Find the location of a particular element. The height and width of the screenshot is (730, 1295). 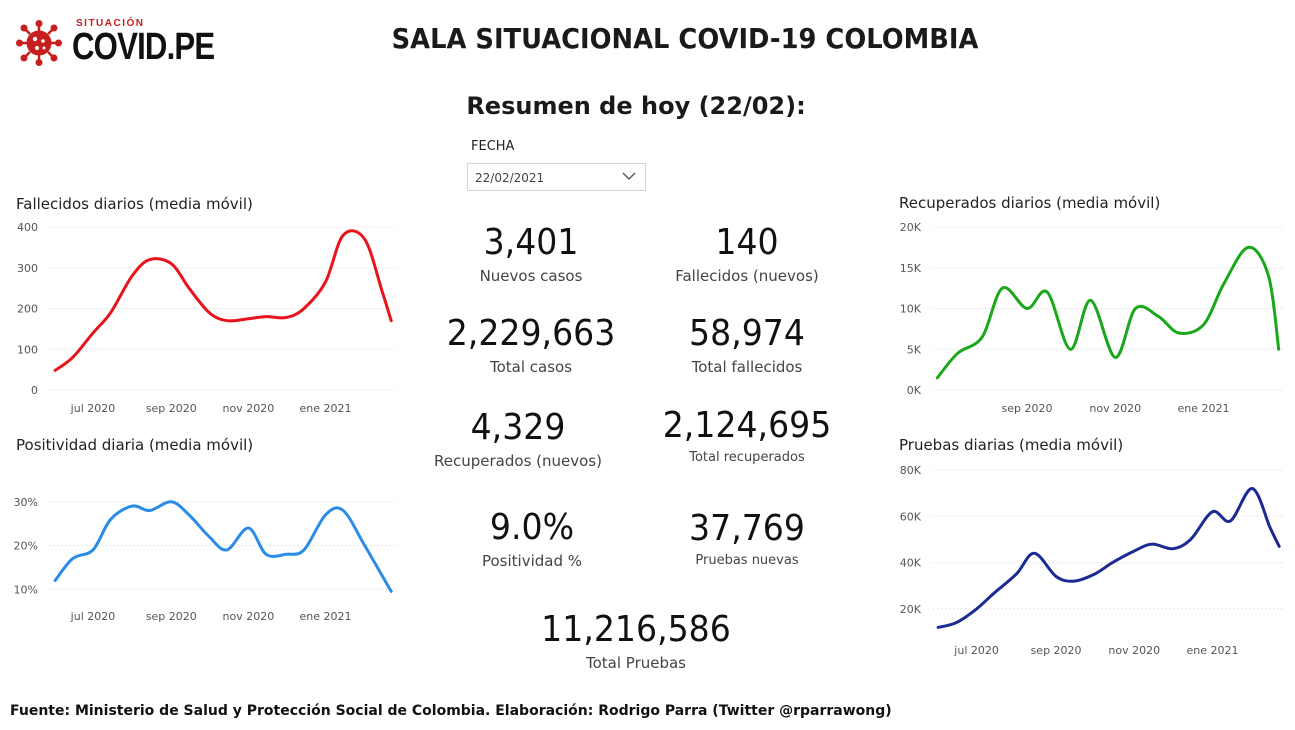

y-tick-label: 15K is located at coordinates (911, 268).